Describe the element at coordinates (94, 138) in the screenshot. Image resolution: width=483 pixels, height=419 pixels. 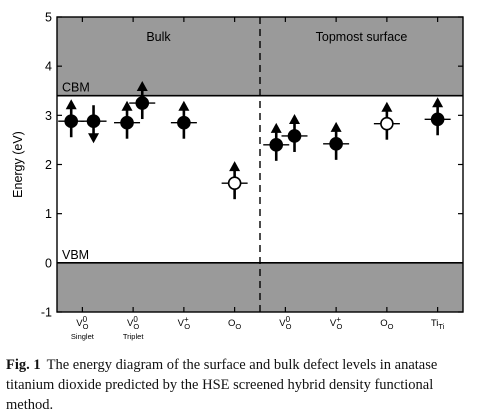
I see `spin-down-arrow` at that location.